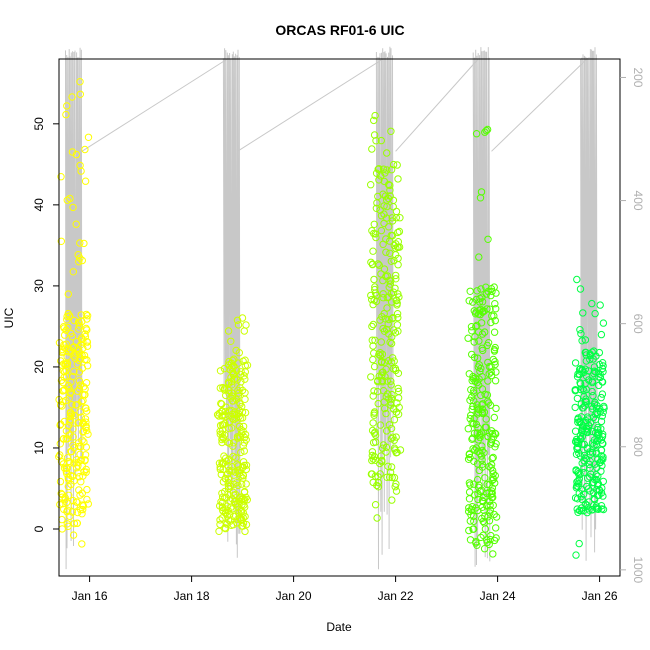  What do you see at coordinates (498, 596) in the screenshot?
I see `x-tick-label: Jan 24` at bounding box center [498, 596].